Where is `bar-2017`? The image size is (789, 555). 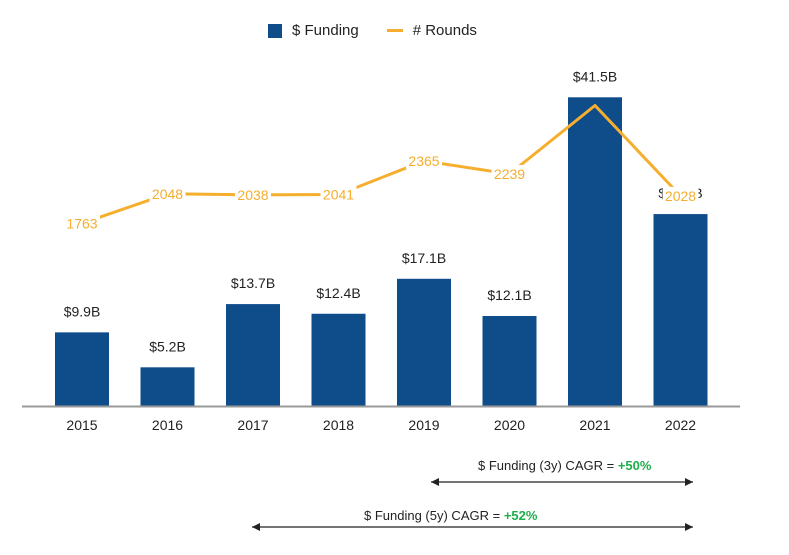
bar-2017 is located at coordinates (253, 355).